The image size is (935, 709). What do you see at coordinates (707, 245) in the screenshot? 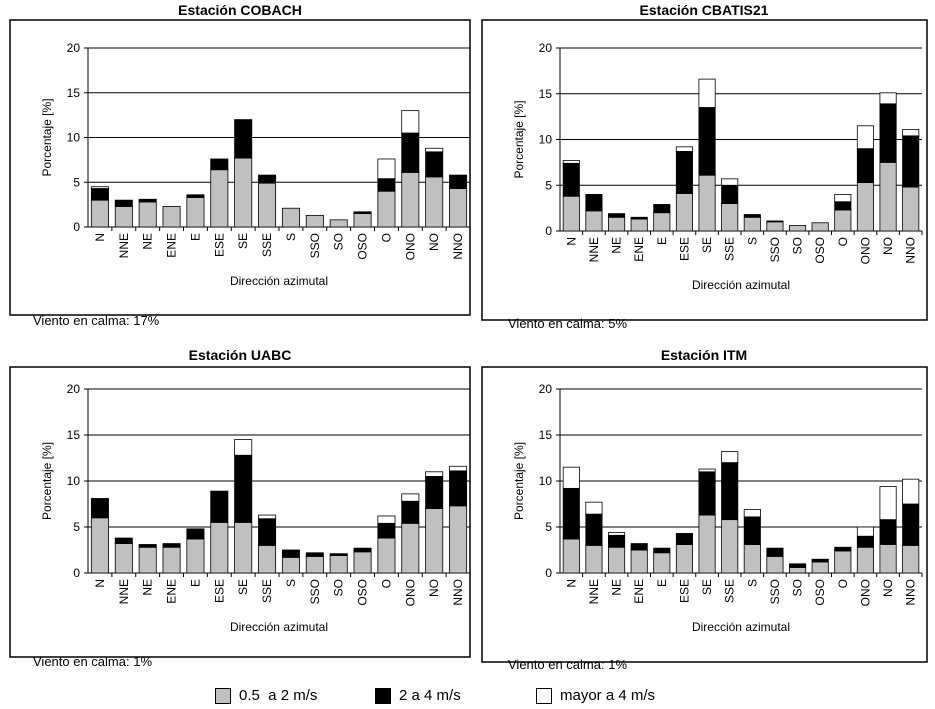
I see `x-tick-label: SE` at bounding box center [707, 245].